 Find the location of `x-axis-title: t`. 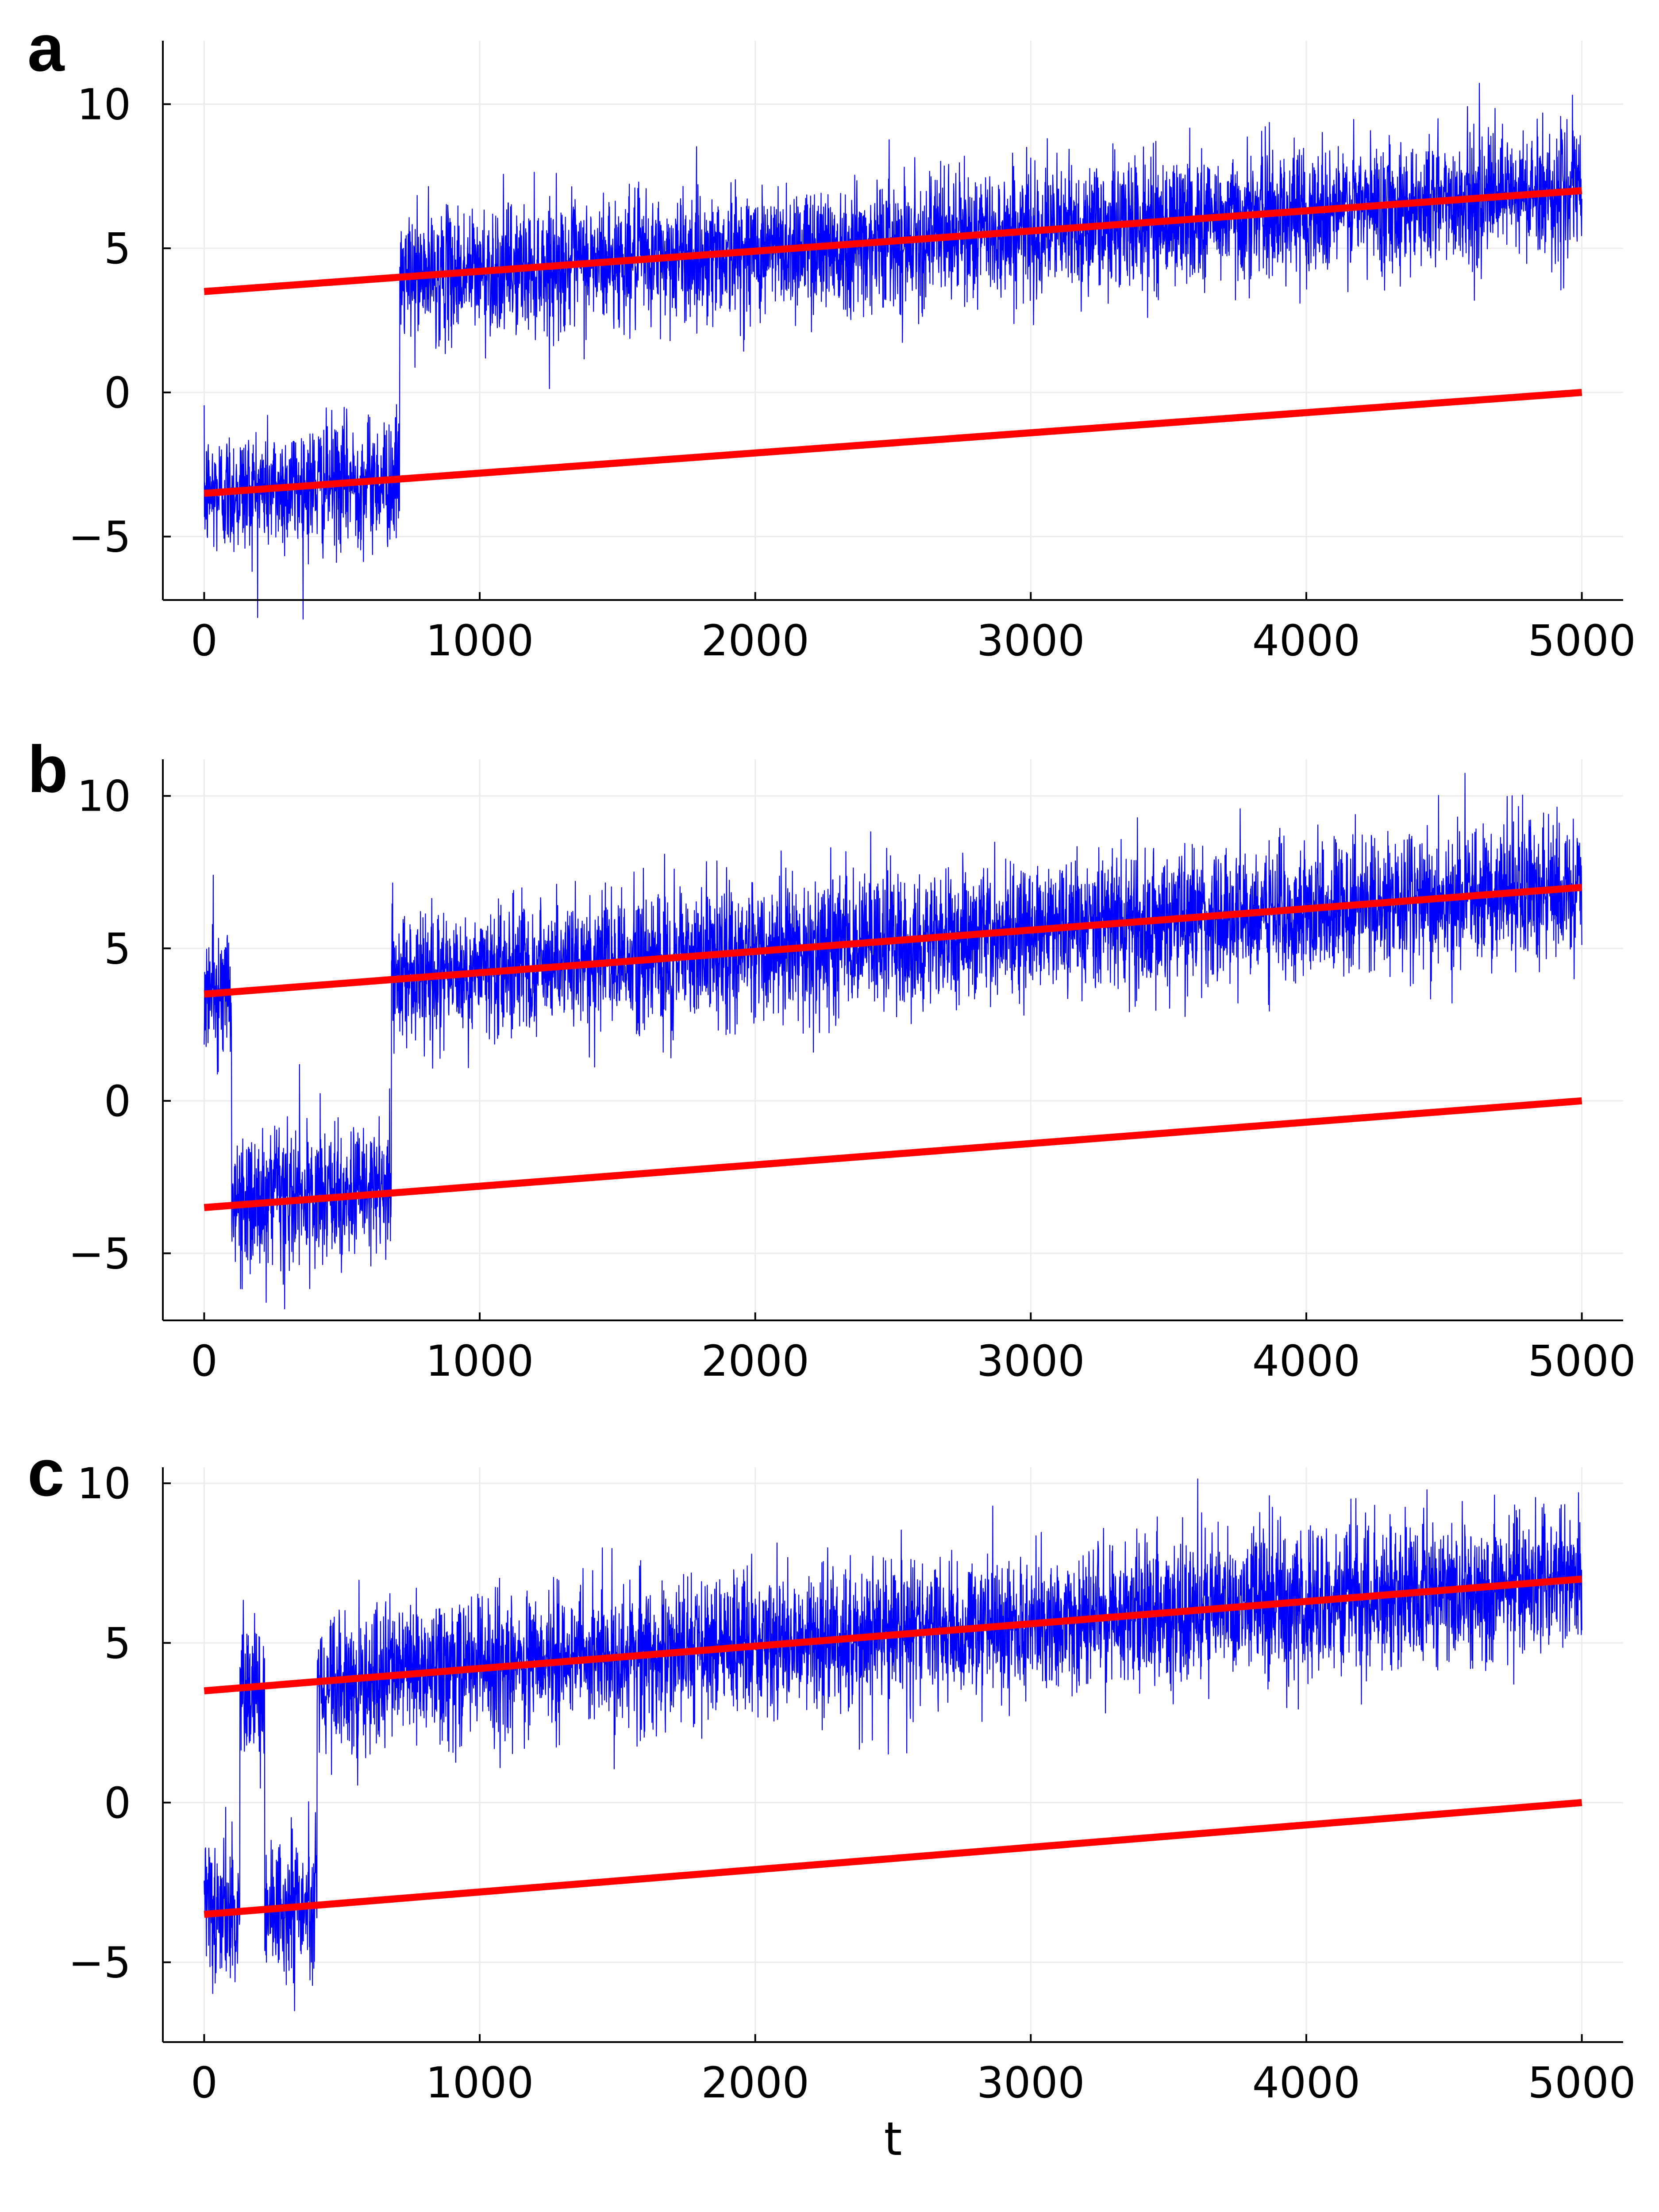

x-axis-title: t is located at coordinates (893, 2139).